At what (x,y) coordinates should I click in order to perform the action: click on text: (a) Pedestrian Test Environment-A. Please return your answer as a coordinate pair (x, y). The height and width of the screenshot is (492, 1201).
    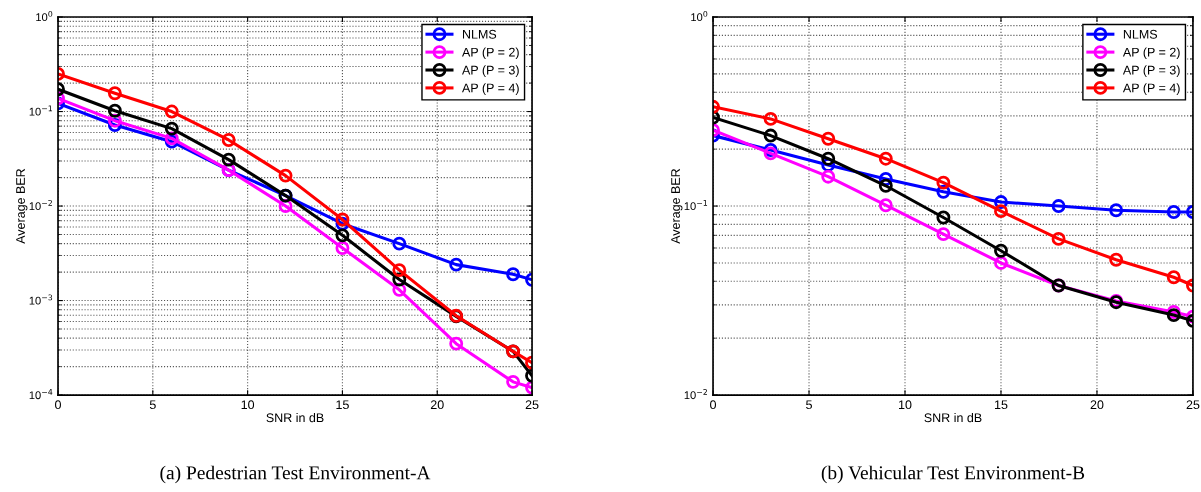
    Looking at the image, I should click on (295, 474).